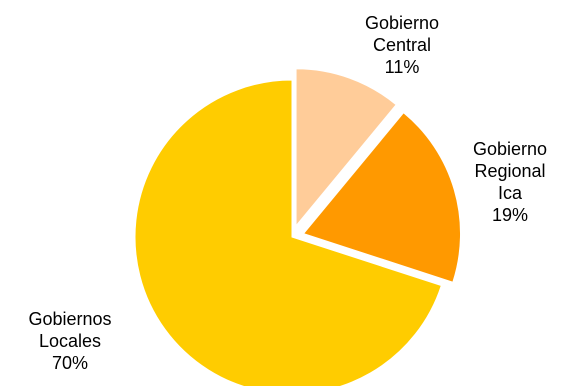 This screenshot has width=582, height=386. I want to click on pie-label-1: Gobierno Regional Ica 19%, so click(510, 182).